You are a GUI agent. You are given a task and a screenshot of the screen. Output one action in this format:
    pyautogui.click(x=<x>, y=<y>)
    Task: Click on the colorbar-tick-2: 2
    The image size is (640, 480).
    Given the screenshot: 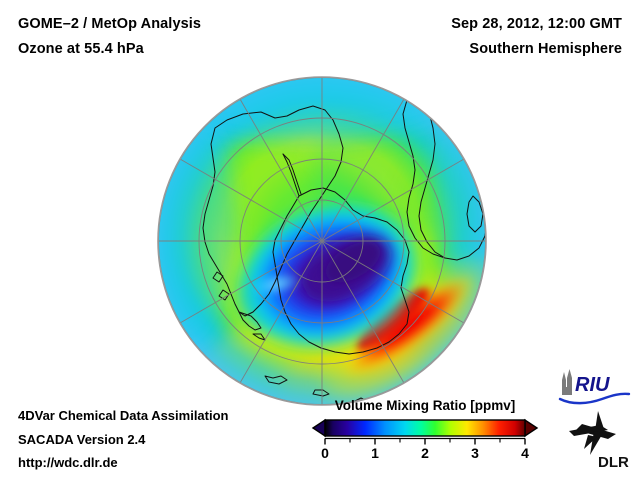 What is the action you would take?
    pyautogui.click(x=425, y=453)
    